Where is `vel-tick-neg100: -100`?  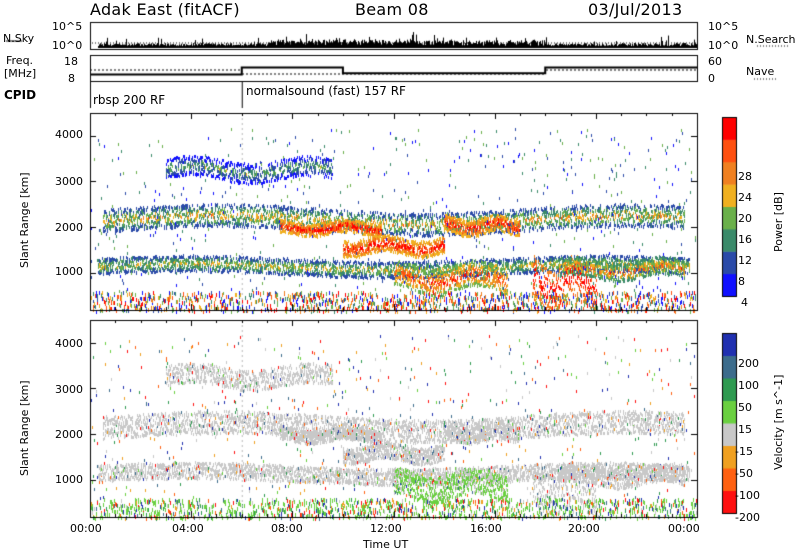
vel-tick-neg100: -100 is located at coordinates (747, 495).